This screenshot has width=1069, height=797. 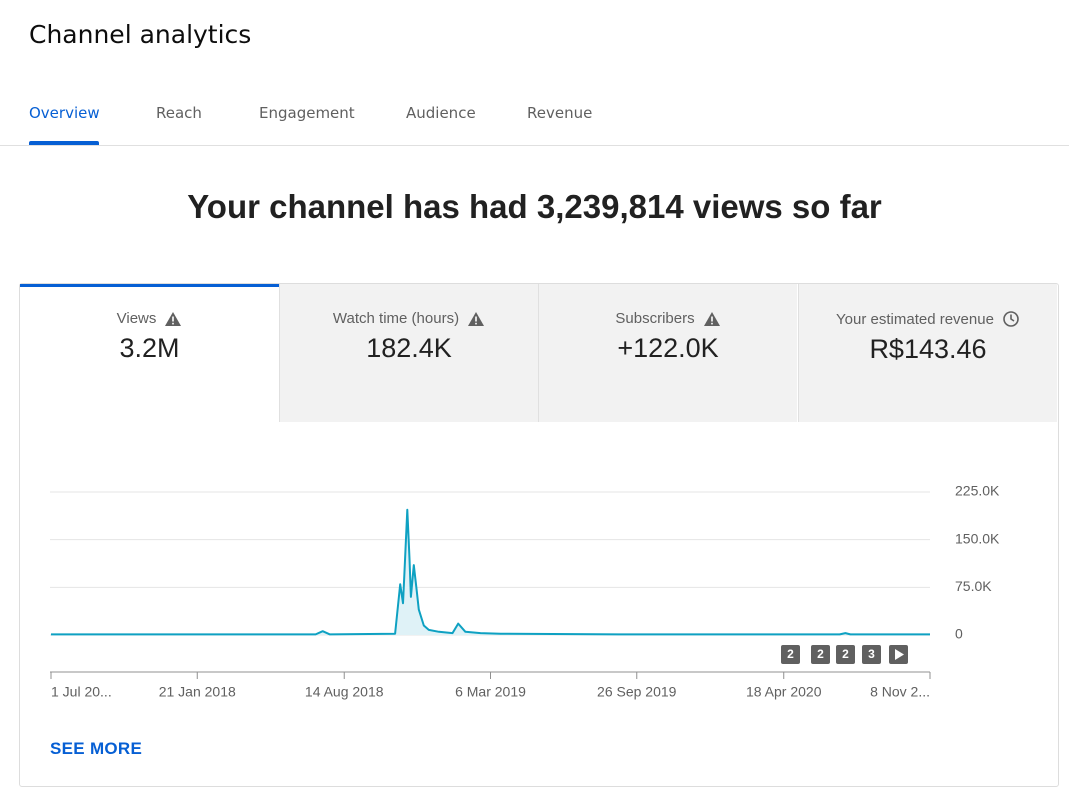 I want to click on annotation-label: 3, so click(x=871, y=654).